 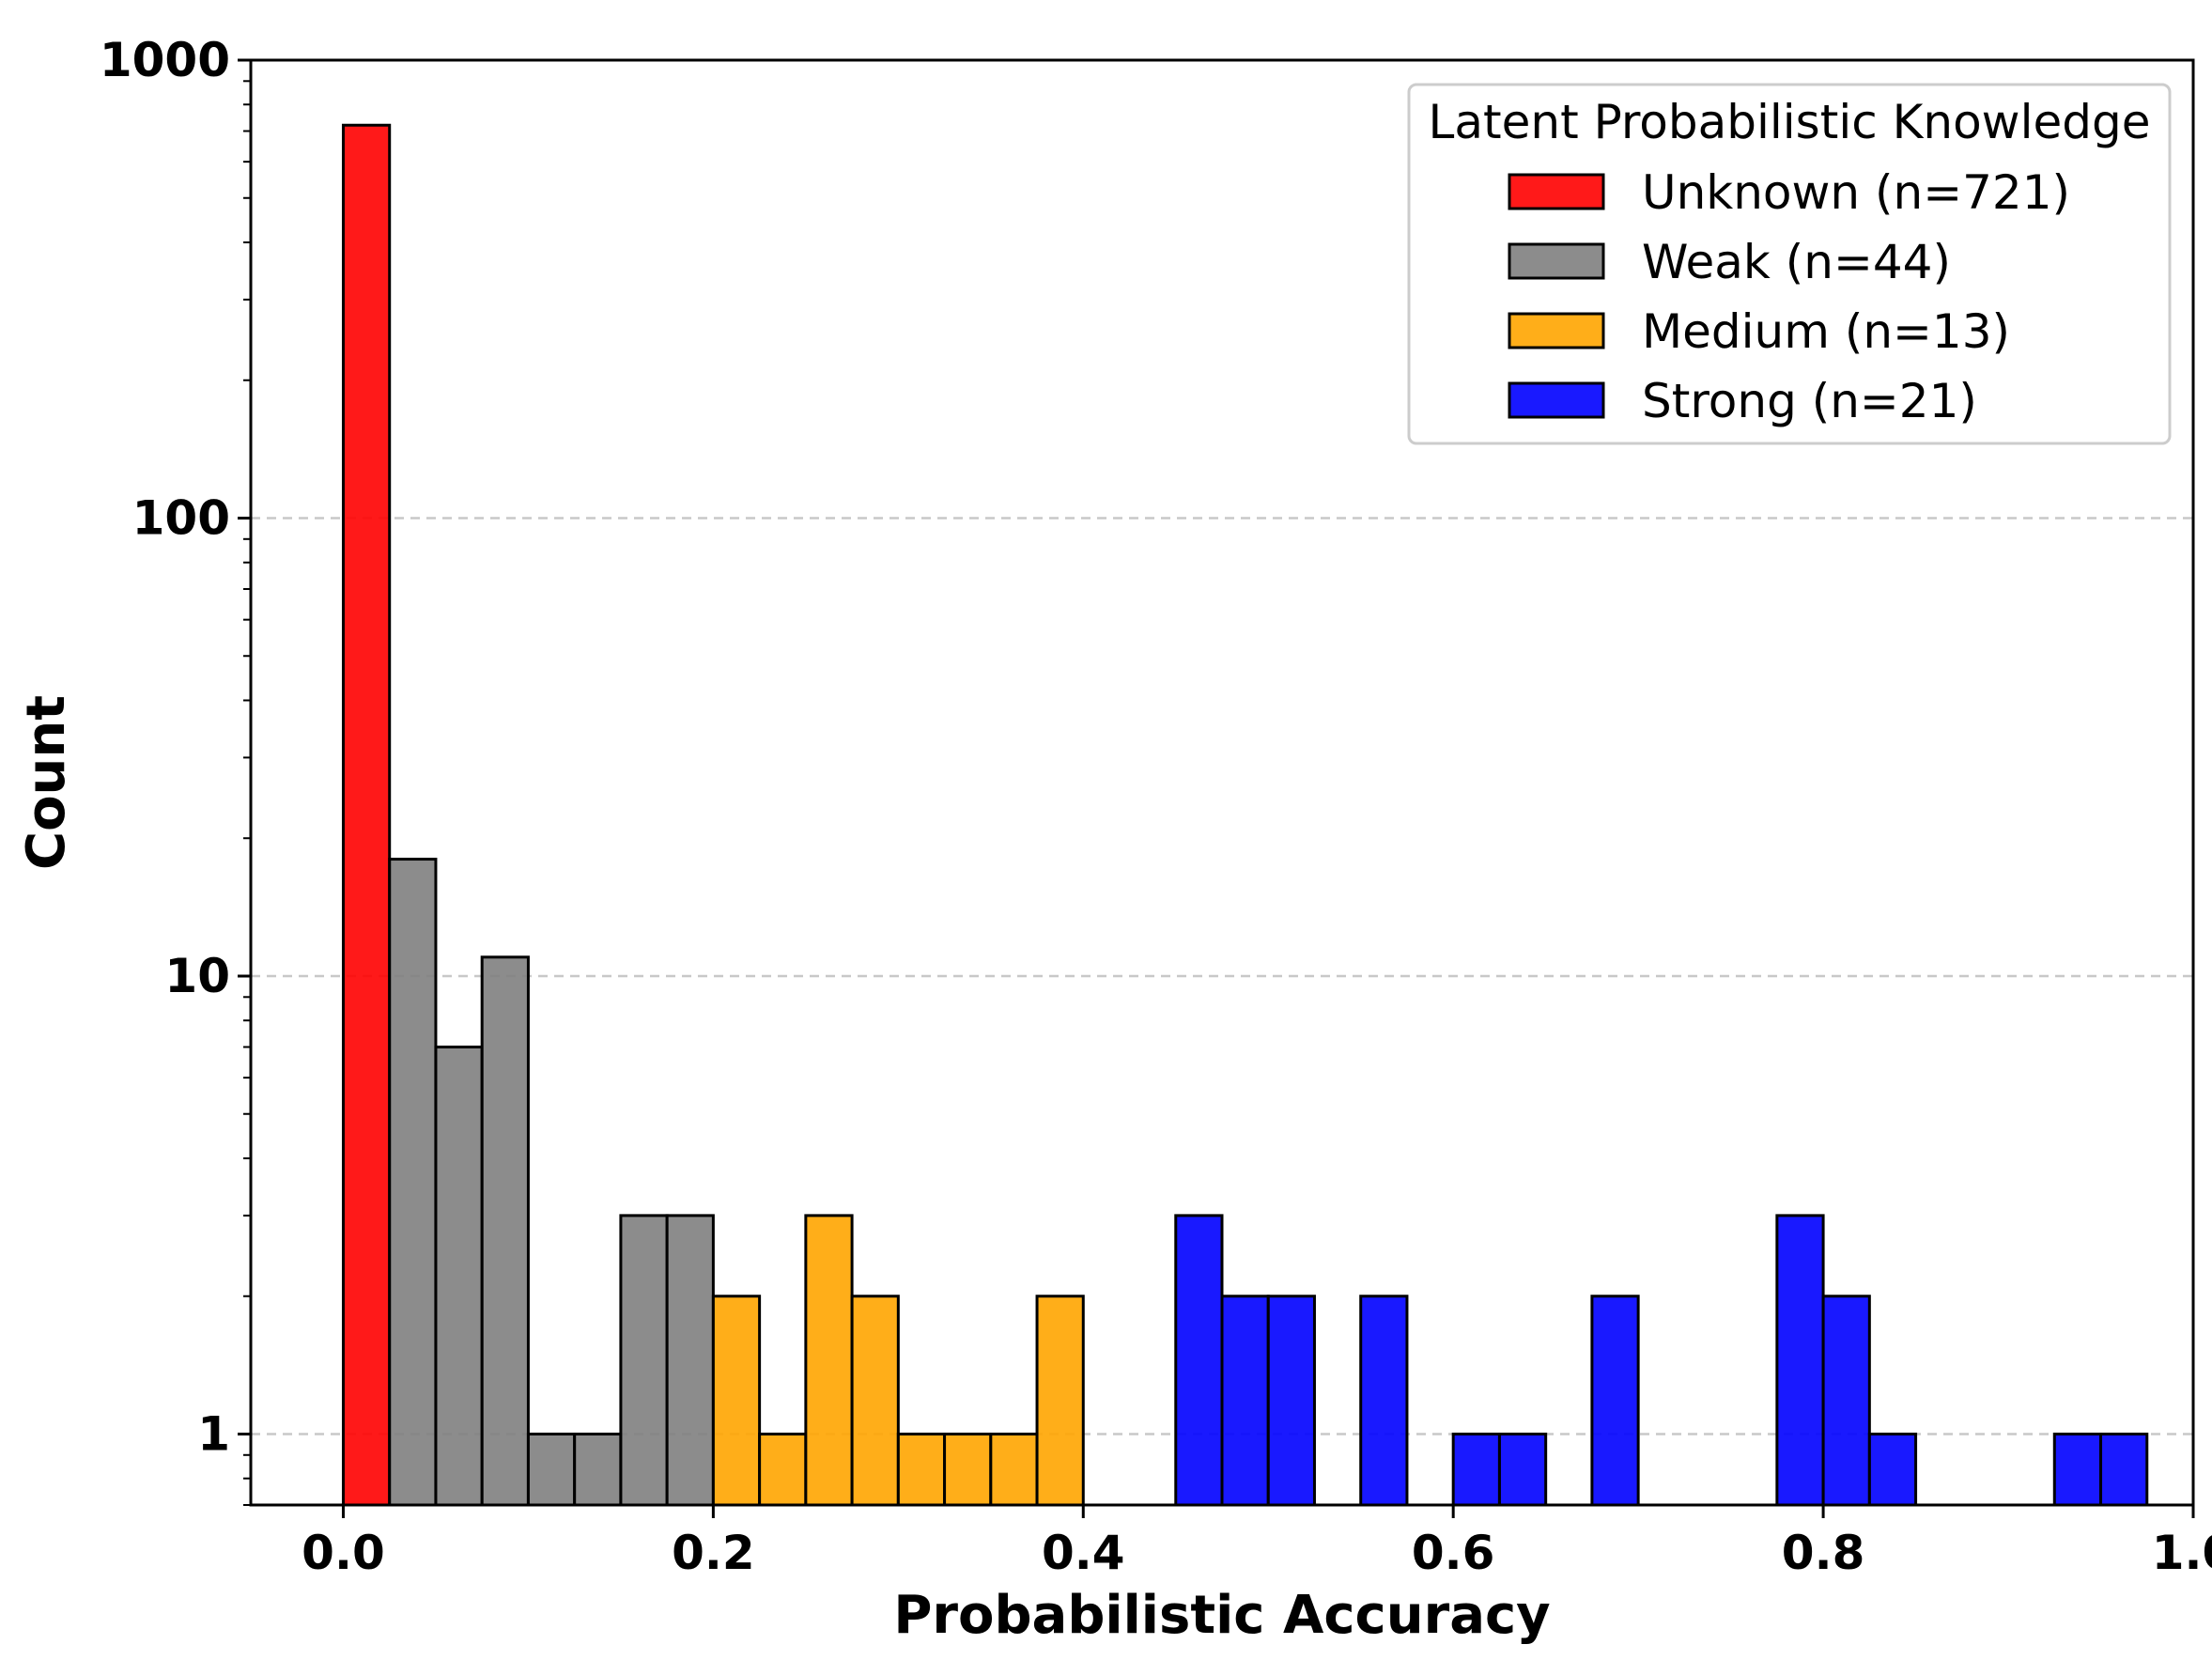 I want to click on y-axis: 1 10 100 1000, so click(x=176, y=769).